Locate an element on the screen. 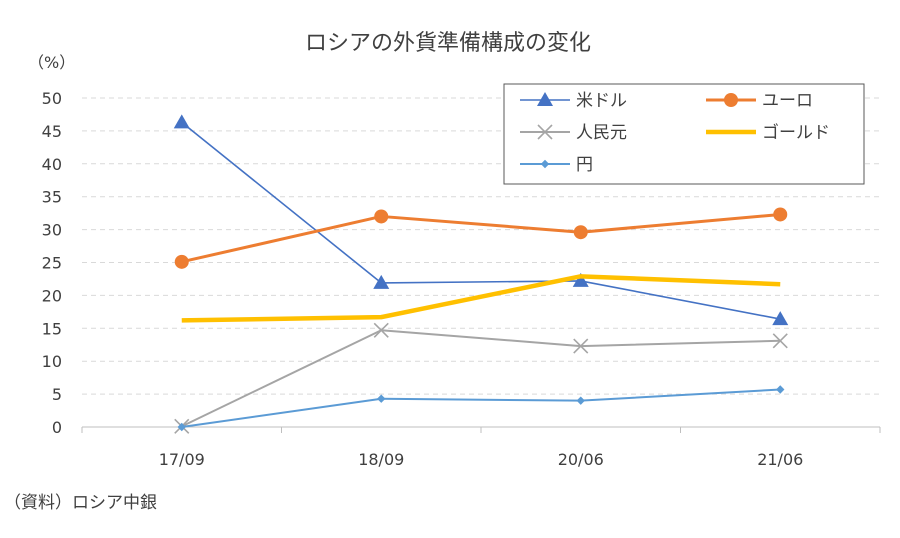 The width and height of the screenshot is (900, 538). y-tick-label: 20 is located at coordinates (52, 295).